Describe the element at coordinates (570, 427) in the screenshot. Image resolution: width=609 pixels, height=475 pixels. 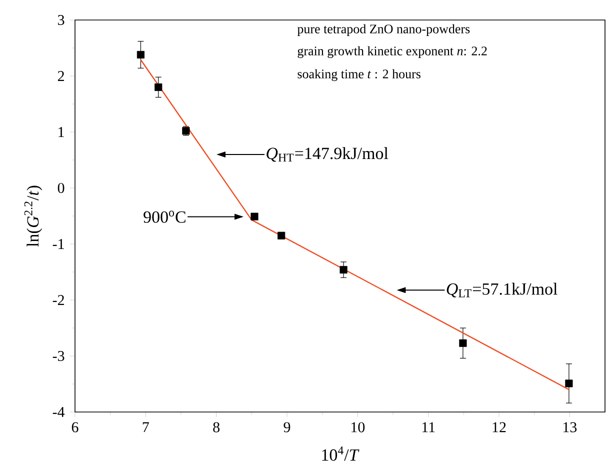
I see `x-tick-label: 13` at that location.